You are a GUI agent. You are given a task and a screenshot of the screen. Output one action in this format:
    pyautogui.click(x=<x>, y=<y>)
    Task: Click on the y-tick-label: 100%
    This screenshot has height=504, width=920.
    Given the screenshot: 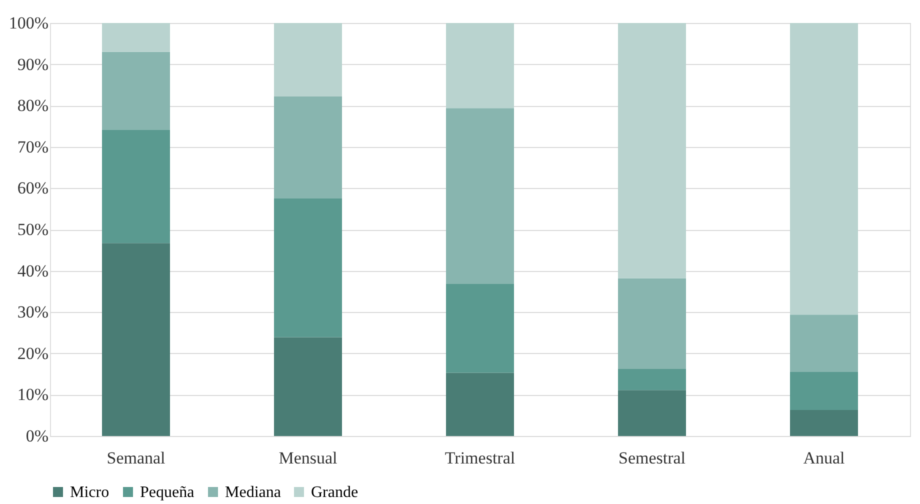 What is the action you would take?
    pyautogui.click(x=28, y=23)
    